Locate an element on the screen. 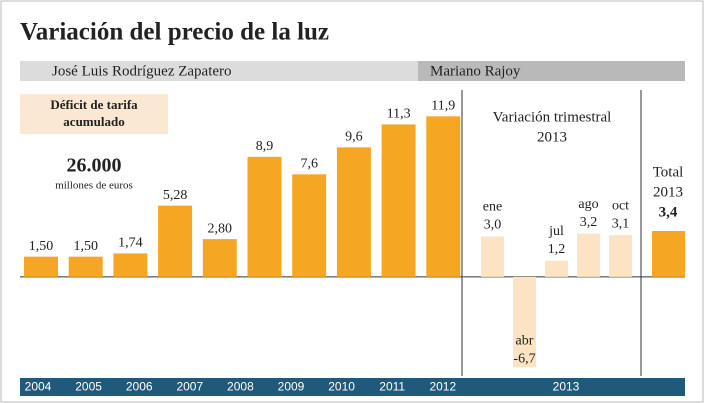 The image size is (704, 403). year-label: 2008 is located at coordinates (240, 387).